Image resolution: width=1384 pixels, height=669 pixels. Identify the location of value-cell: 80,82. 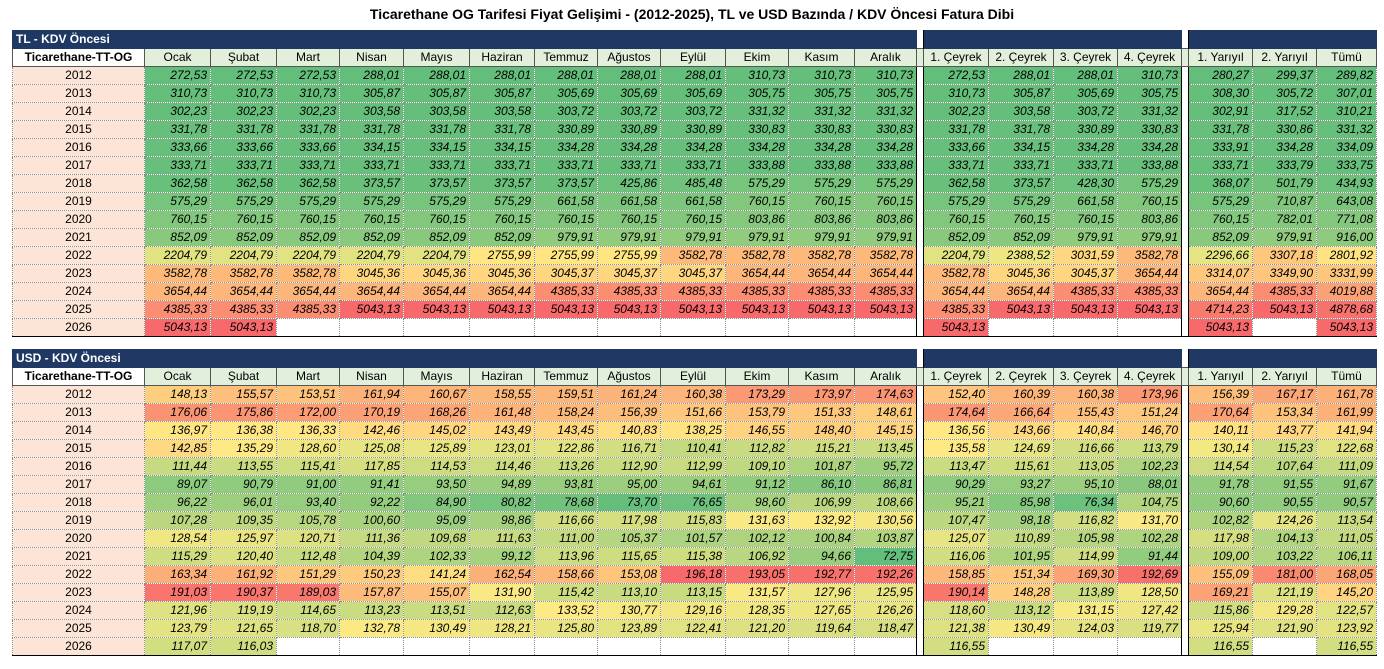
(502, 502).